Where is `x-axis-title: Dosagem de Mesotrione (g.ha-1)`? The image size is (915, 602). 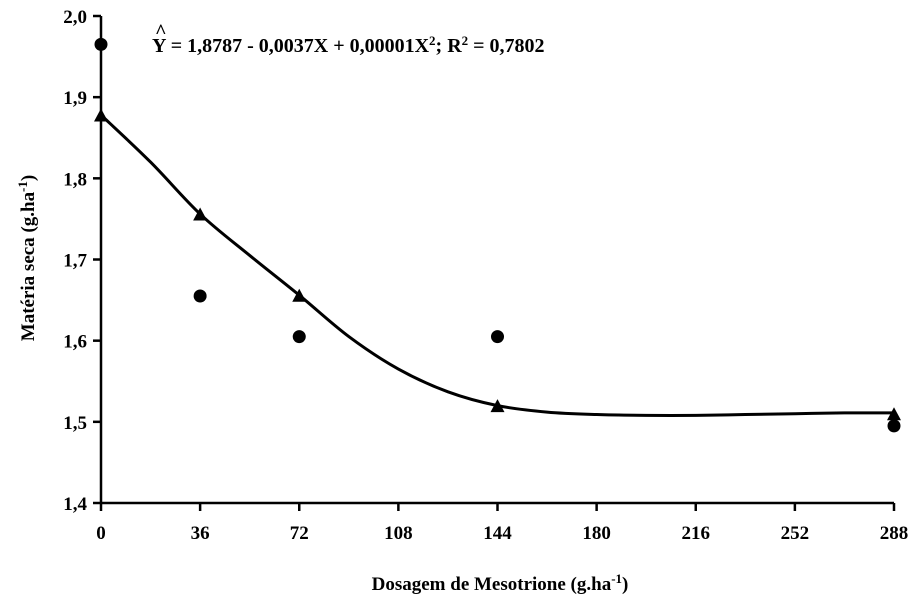
x-axis-title: Dosagem de Mesotrione (g.ha-1) is located at coordinates (500, 583).